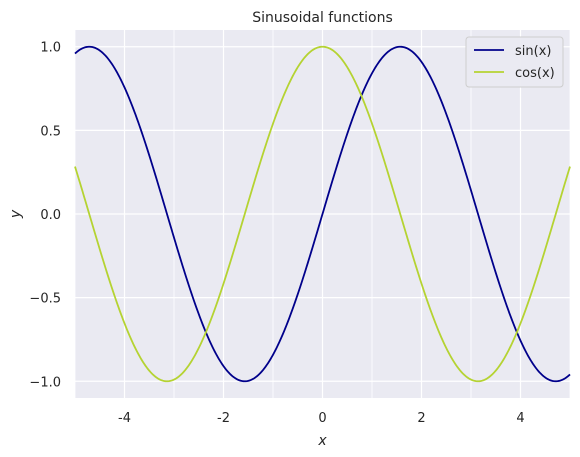 The height and width of the screenshot is (457, 580). What do you see at coordinates (45, 299) in the screenshot?
I see `y-tick-label: −0.5` at bounding box center [45, 299].